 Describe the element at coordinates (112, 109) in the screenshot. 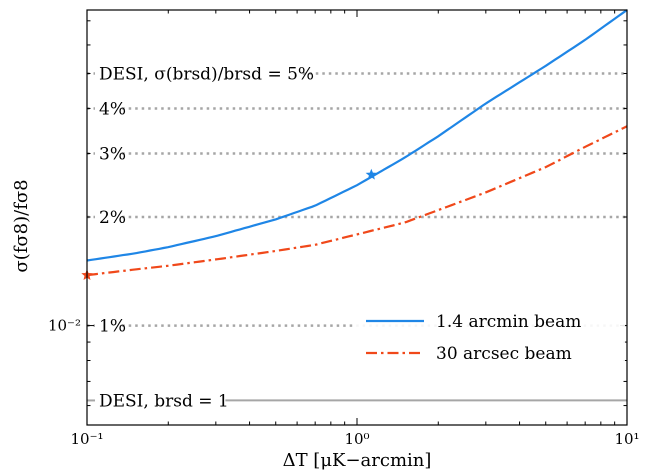

I see `reference-label-2: 4%` at that location.